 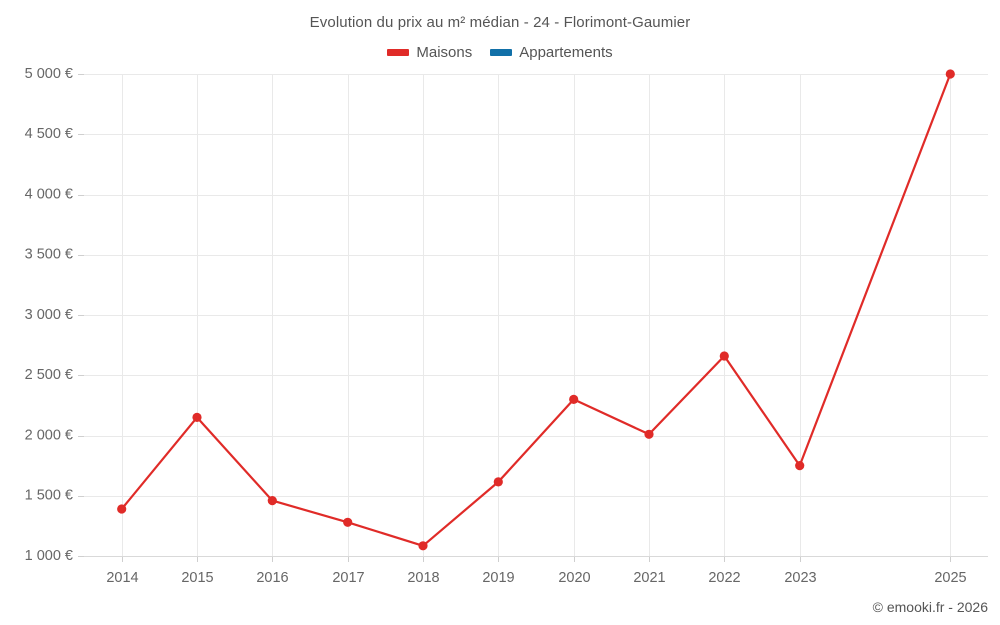 What do you see at coordinates (272, 578) in the screenshot?
I see `x-tick-label: 2016` at bounding box center [272, 578].